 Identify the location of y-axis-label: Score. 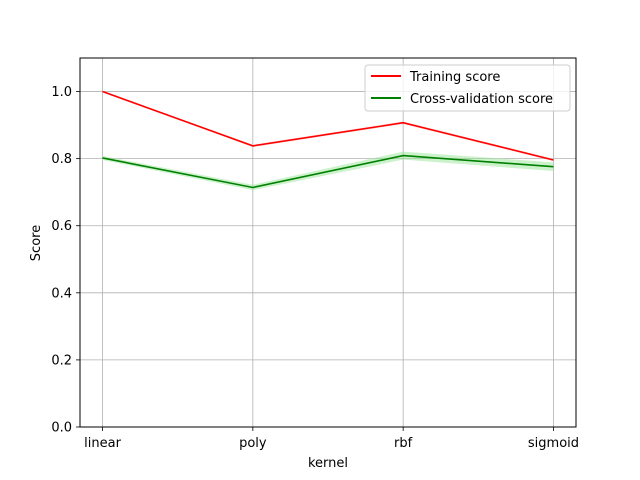
(36, 243).